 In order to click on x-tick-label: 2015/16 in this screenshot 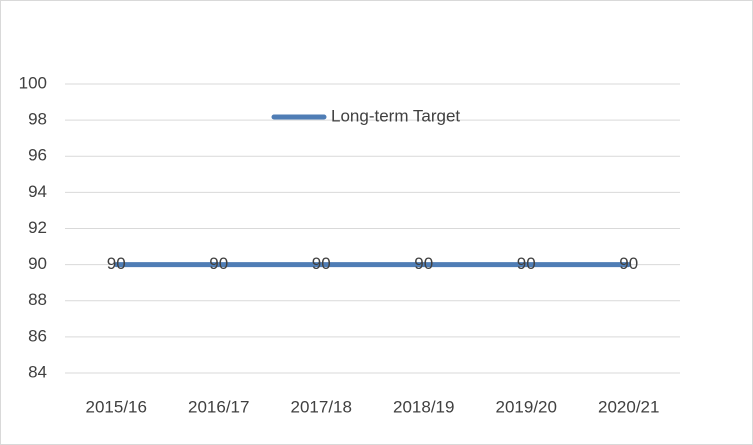, I will do `click(116, 406)`.